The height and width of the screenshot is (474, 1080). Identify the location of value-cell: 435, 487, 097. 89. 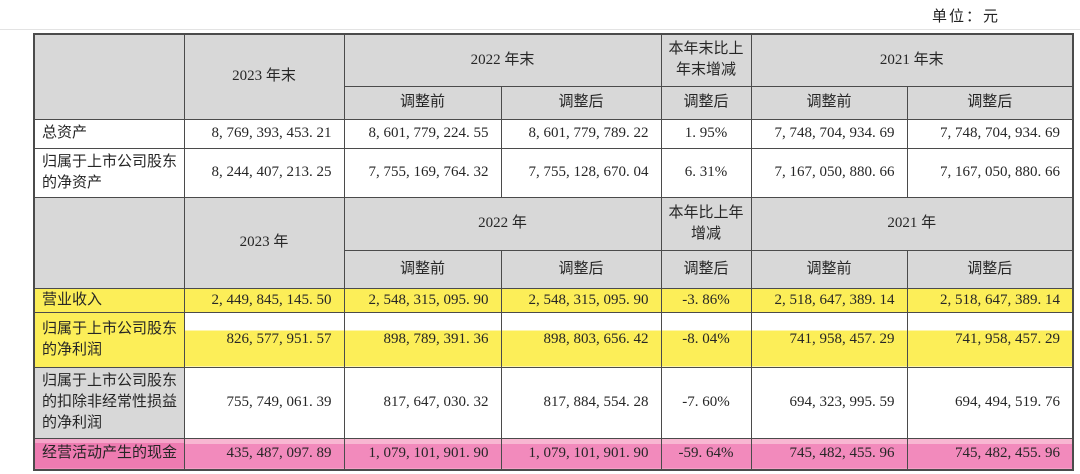
(264, 454).